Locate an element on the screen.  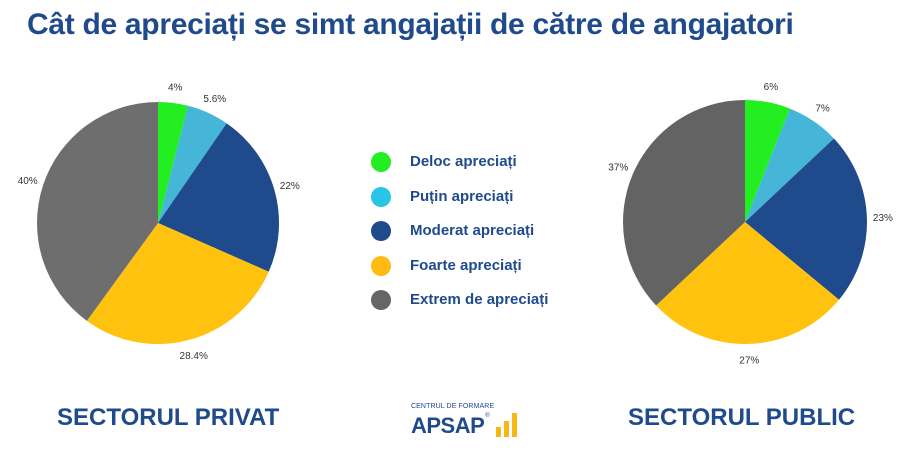
logo-brand-row: APSAP ® is located at coordinates (464, 425).